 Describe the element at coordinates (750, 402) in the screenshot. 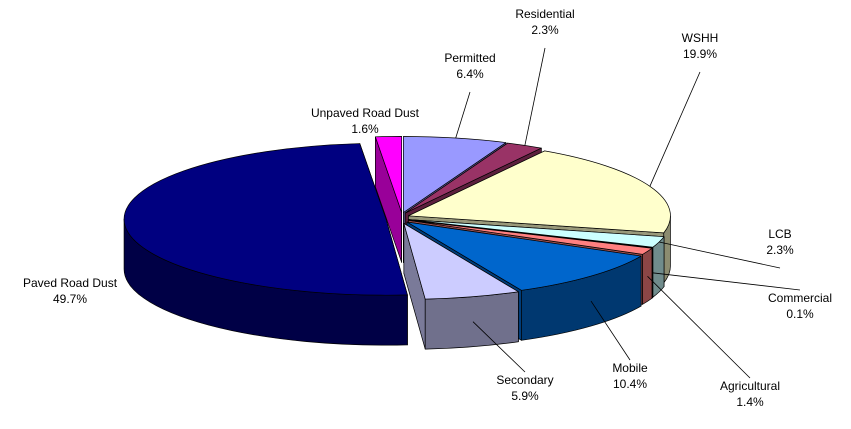

I see `slice-value-label: 1.4%` at that location.